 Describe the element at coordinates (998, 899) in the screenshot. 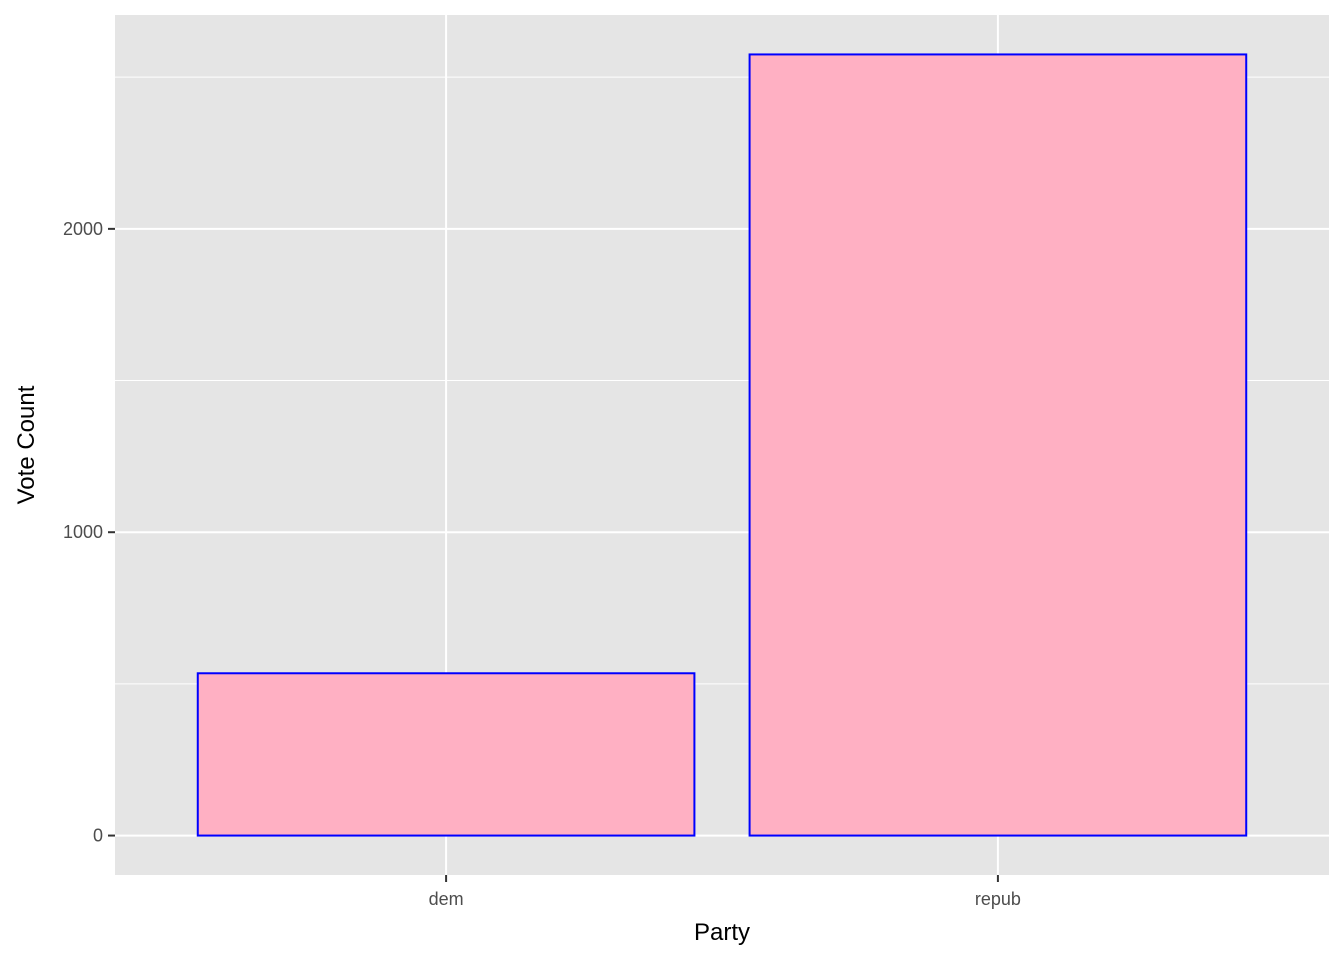

I see `x-tick-label: repub` at that location.